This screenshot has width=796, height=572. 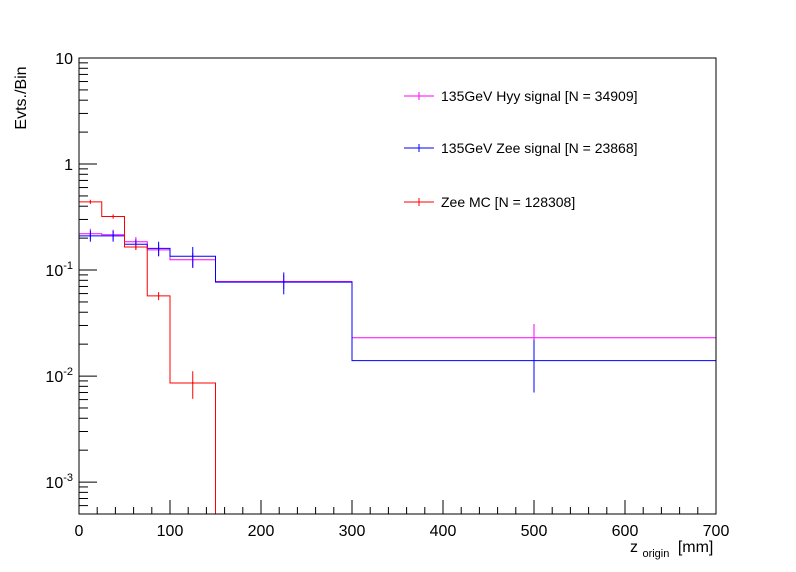 I want to click on legend-entry: Zee MC [N = 128308], so click(x=508, y=202).